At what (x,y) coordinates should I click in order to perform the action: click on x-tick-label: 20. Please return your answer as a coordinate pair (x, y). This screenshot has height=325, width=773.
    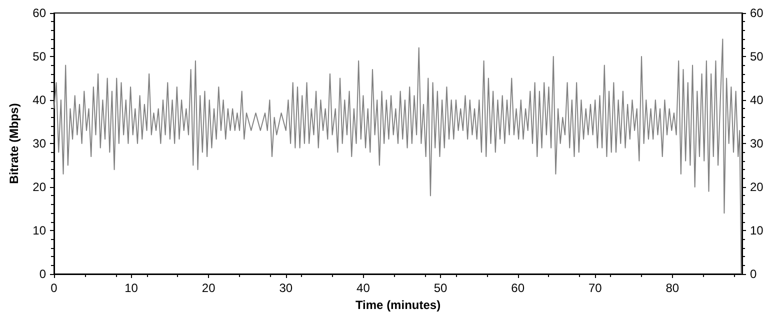
    Looking at the image, I should click on (209, 288).